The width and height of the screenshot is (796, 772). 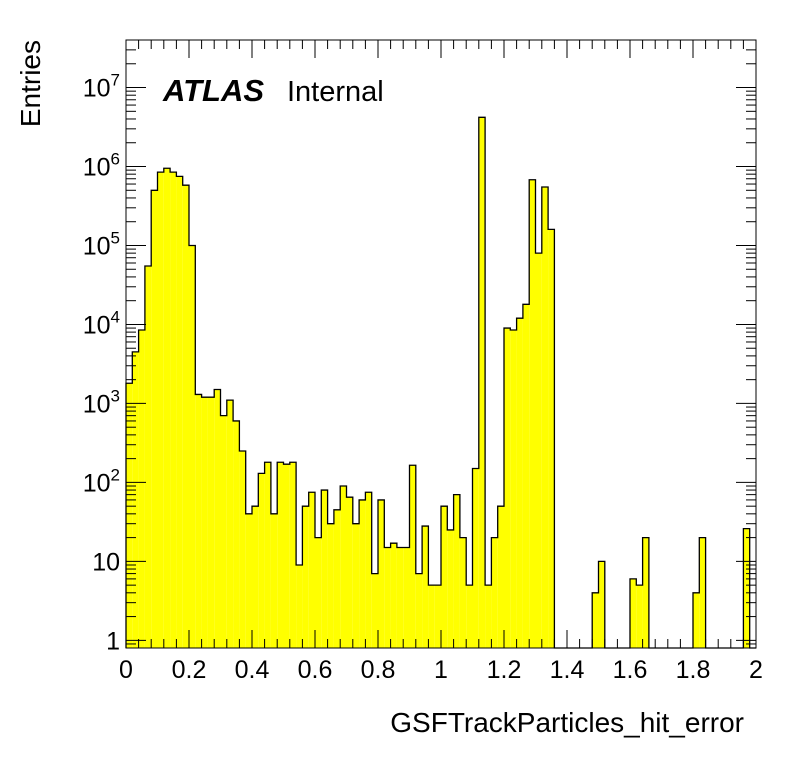 What do you see at coordinates (756, 670) in the screenshot?
I see `x-tick-label: 2` at bounding box center [756, 670].